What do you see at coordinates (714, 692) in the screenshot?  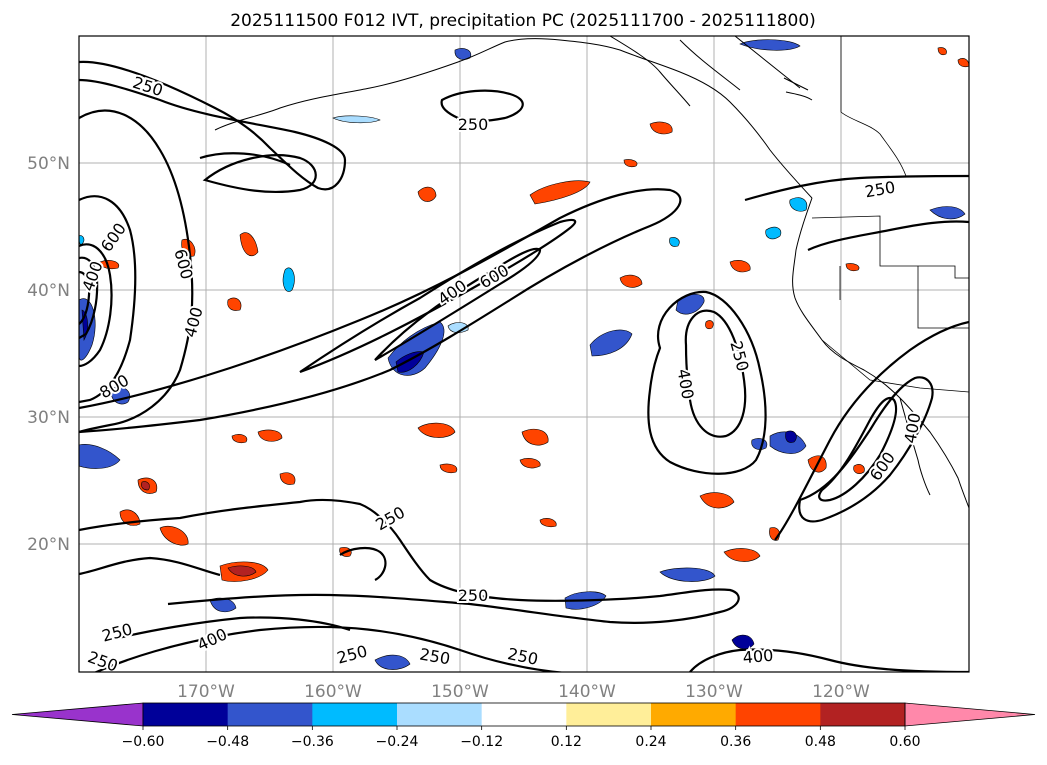 I see `lon-label: 130°W` at bounding box center [714, 692].